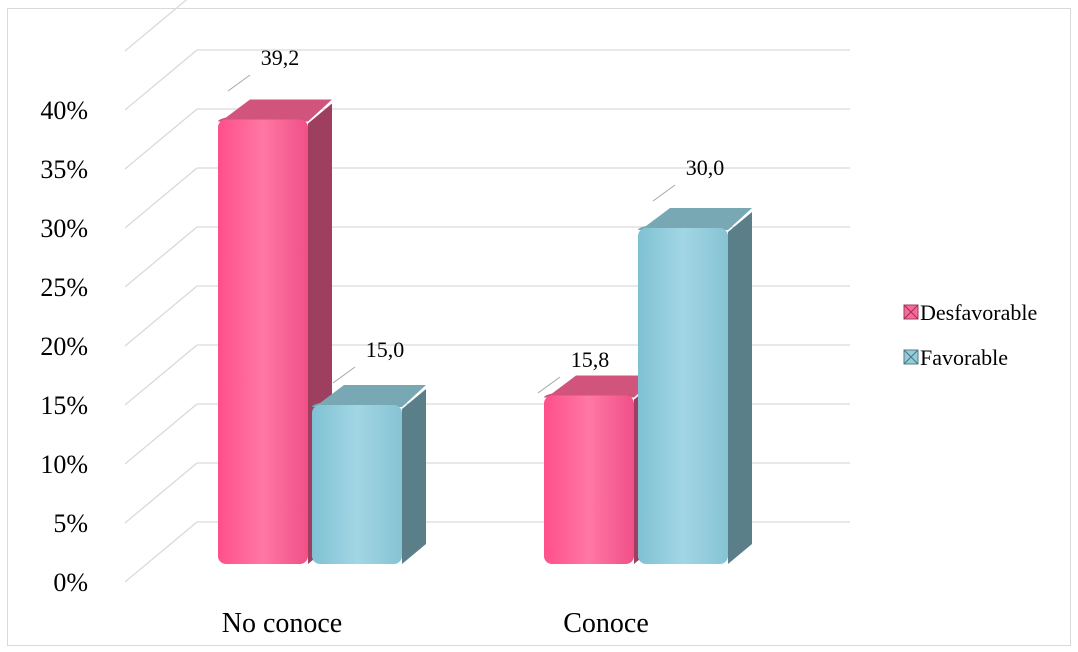 The height and width of the screenshot is (652, 1078). I want to click on legend-label: Desfavorable, so click(978, 312).